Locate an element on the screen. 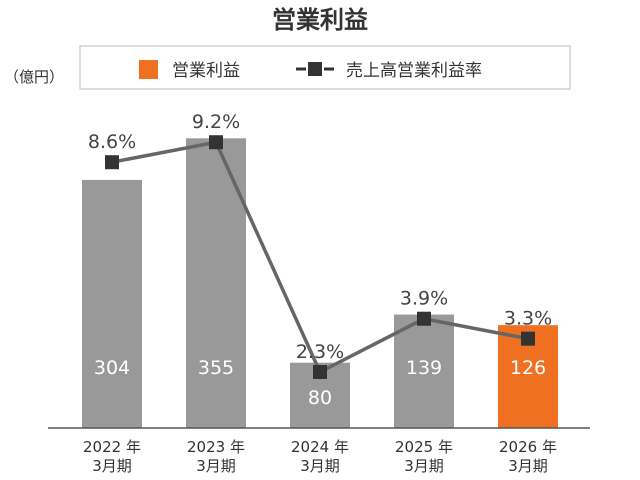  legend-label-bar: 営業利益 is located at coordinates (206, 71).